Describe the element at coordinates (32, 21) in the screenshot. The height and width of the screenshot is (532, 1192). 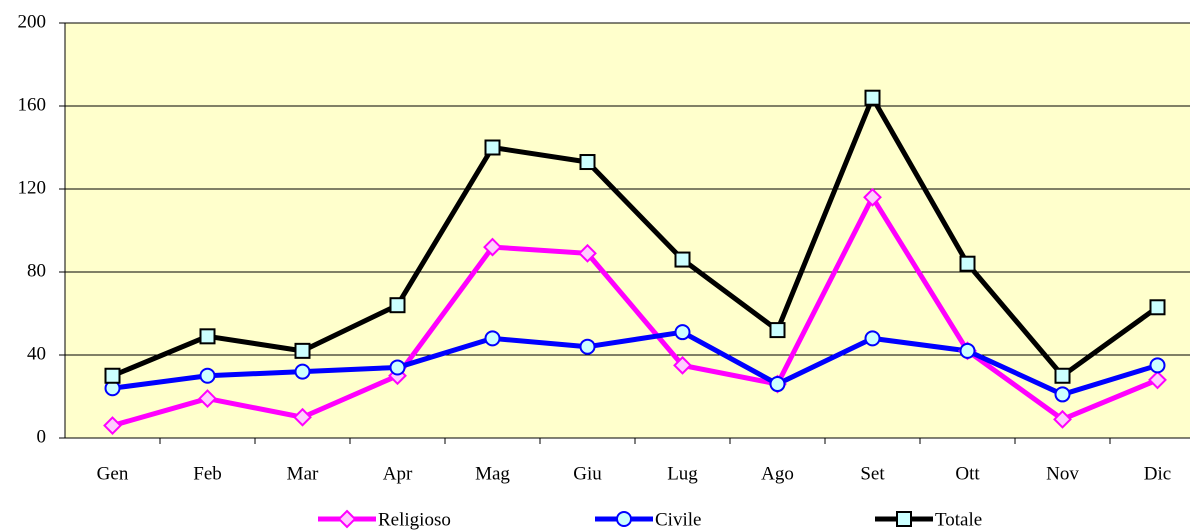
I see `y-tick-label: 200` at that location.